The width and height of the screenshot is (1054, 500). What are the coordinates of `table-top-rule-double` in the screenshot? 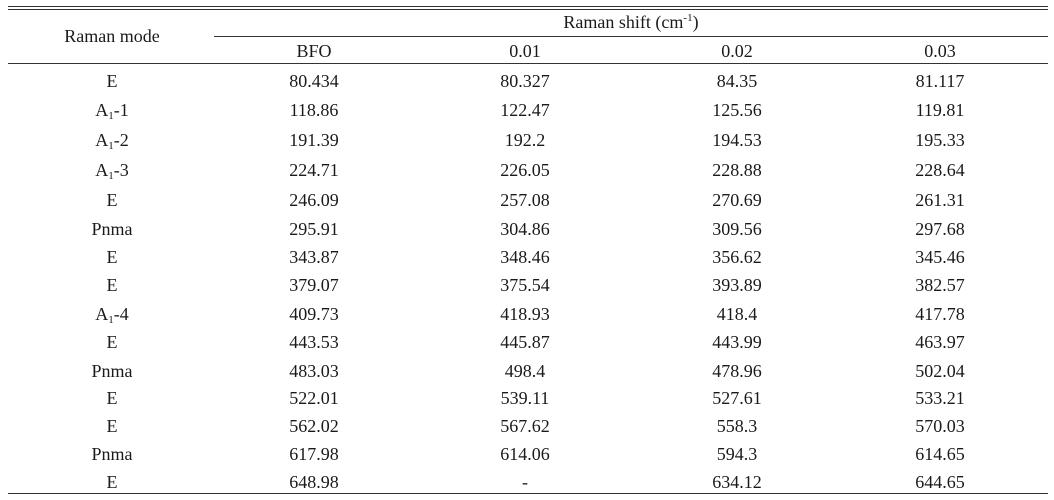 It's located at (528, 9).